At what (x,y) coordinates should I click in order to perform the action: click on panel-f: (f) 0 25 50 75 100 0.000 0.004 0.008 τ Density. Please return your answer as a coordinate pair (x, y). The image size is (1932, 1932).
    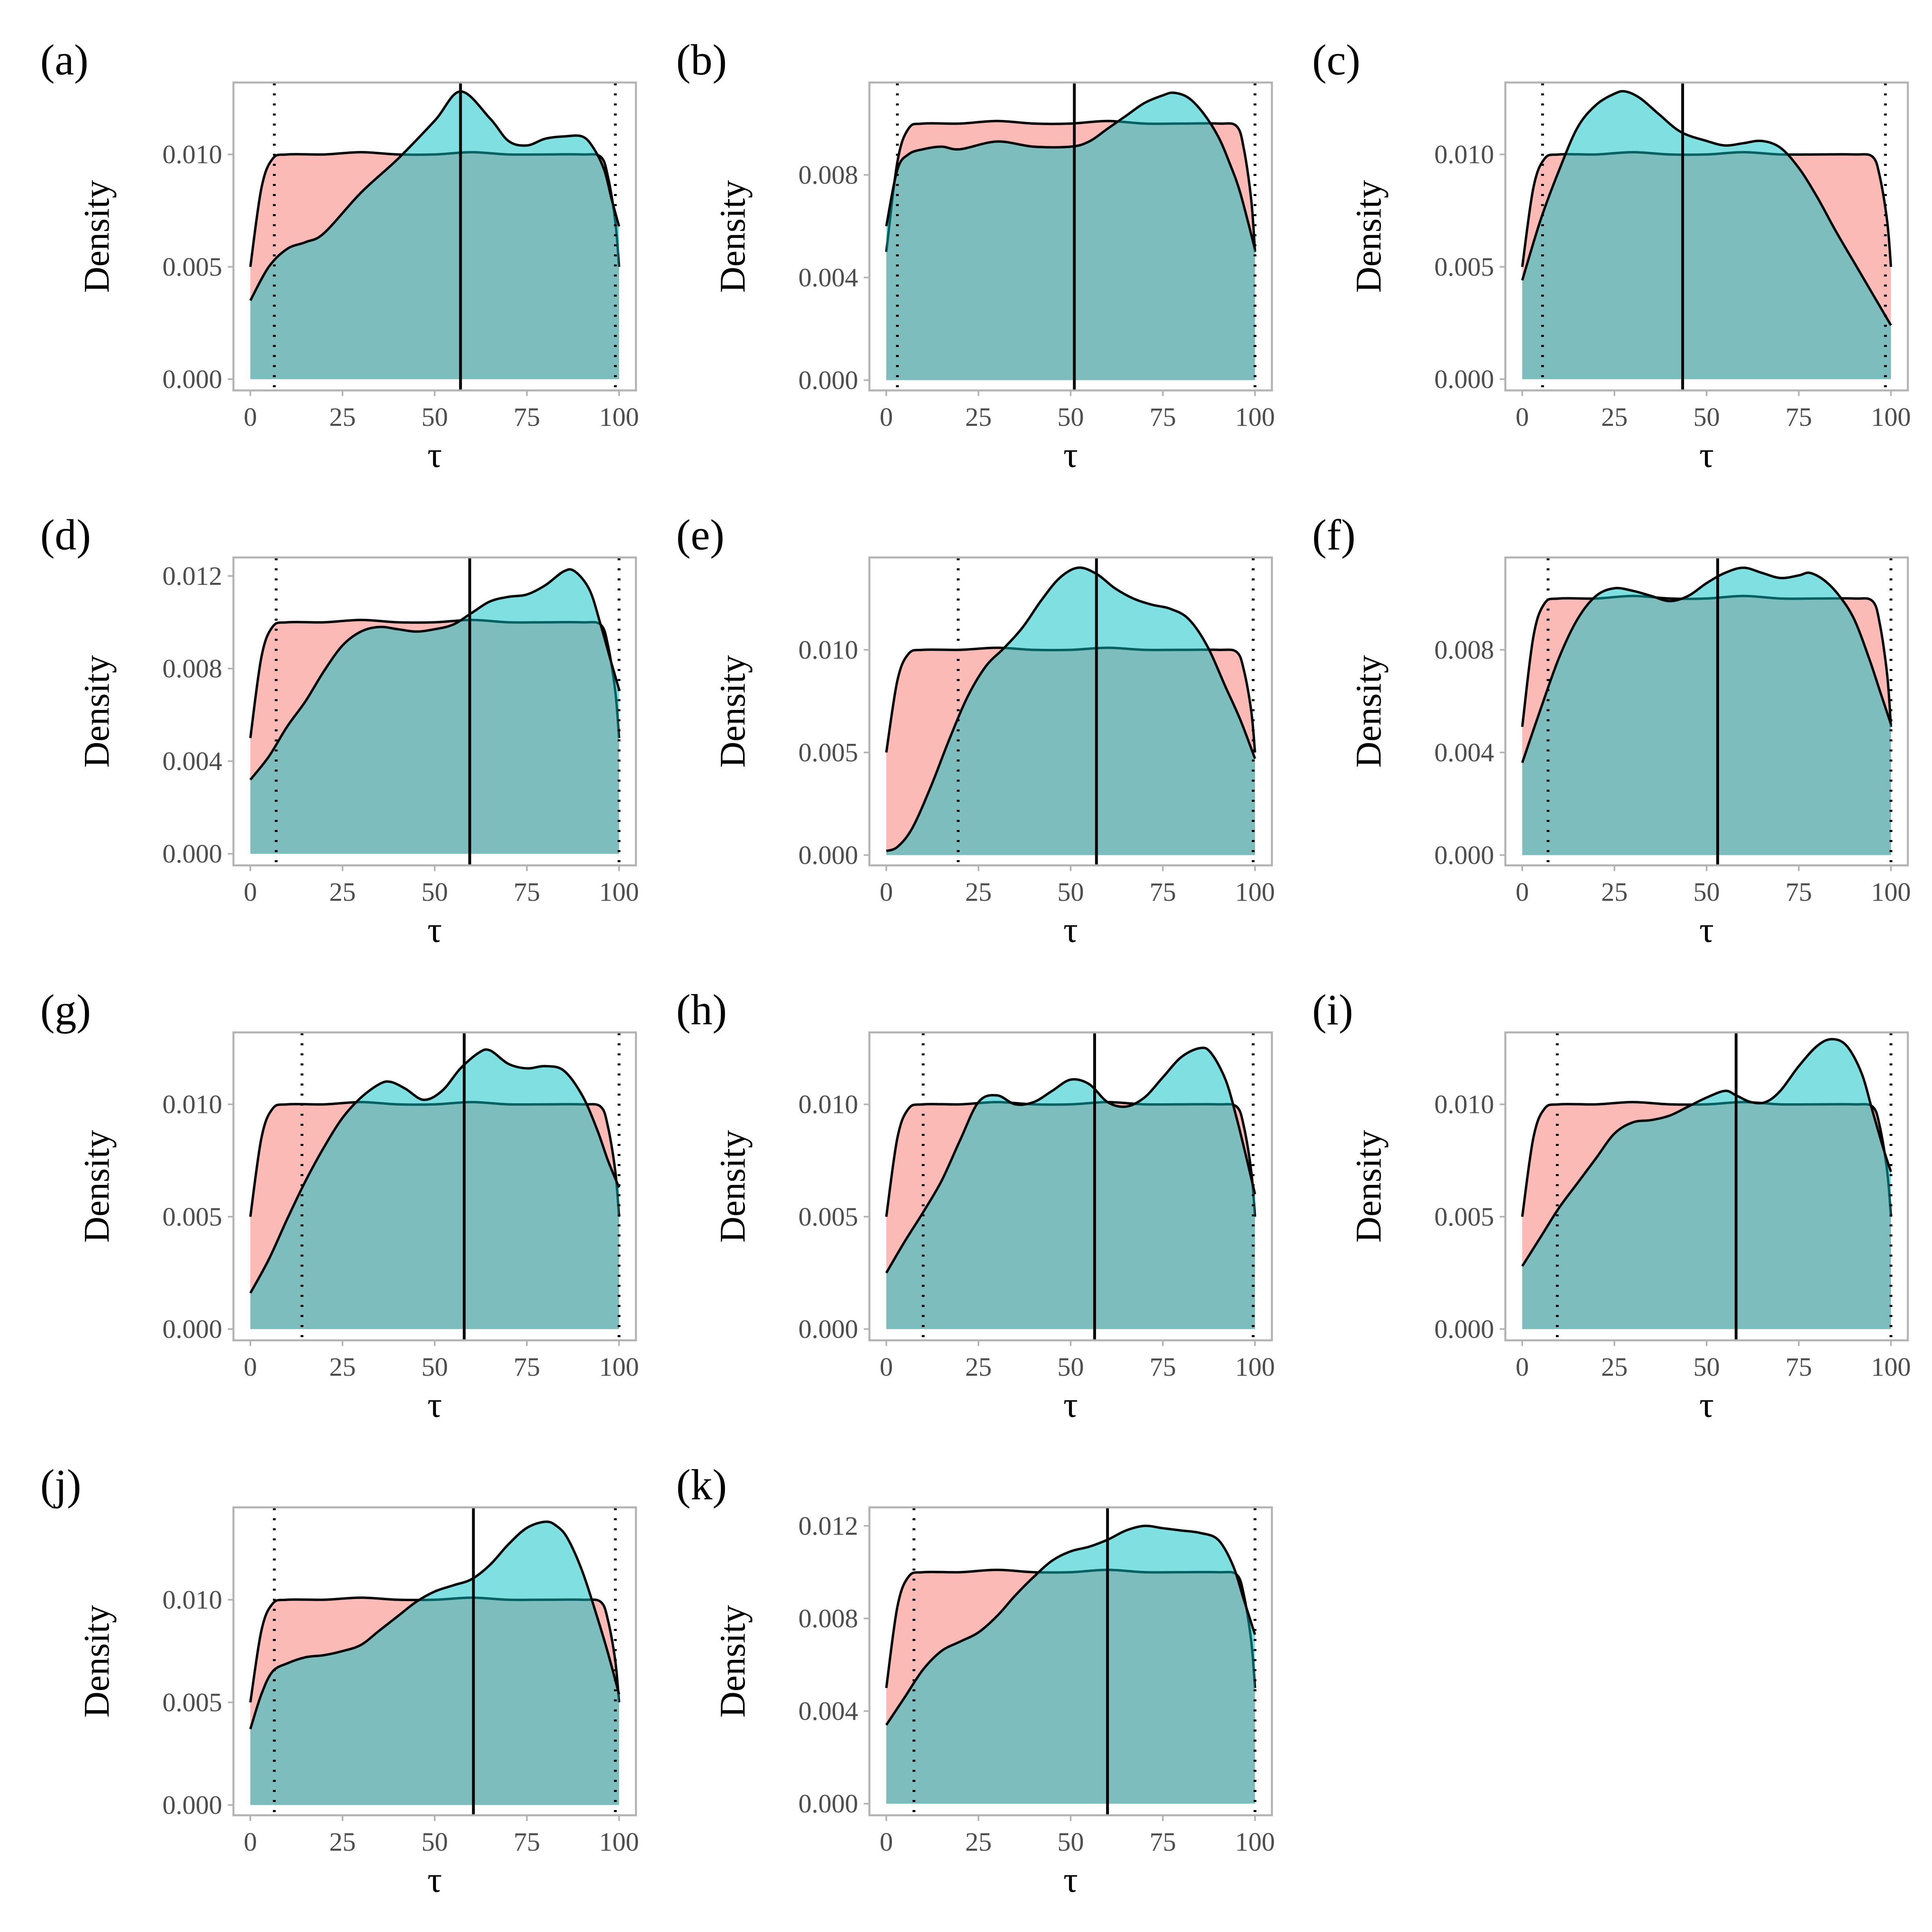
    Looking at the image, I should click on (1611, 730).